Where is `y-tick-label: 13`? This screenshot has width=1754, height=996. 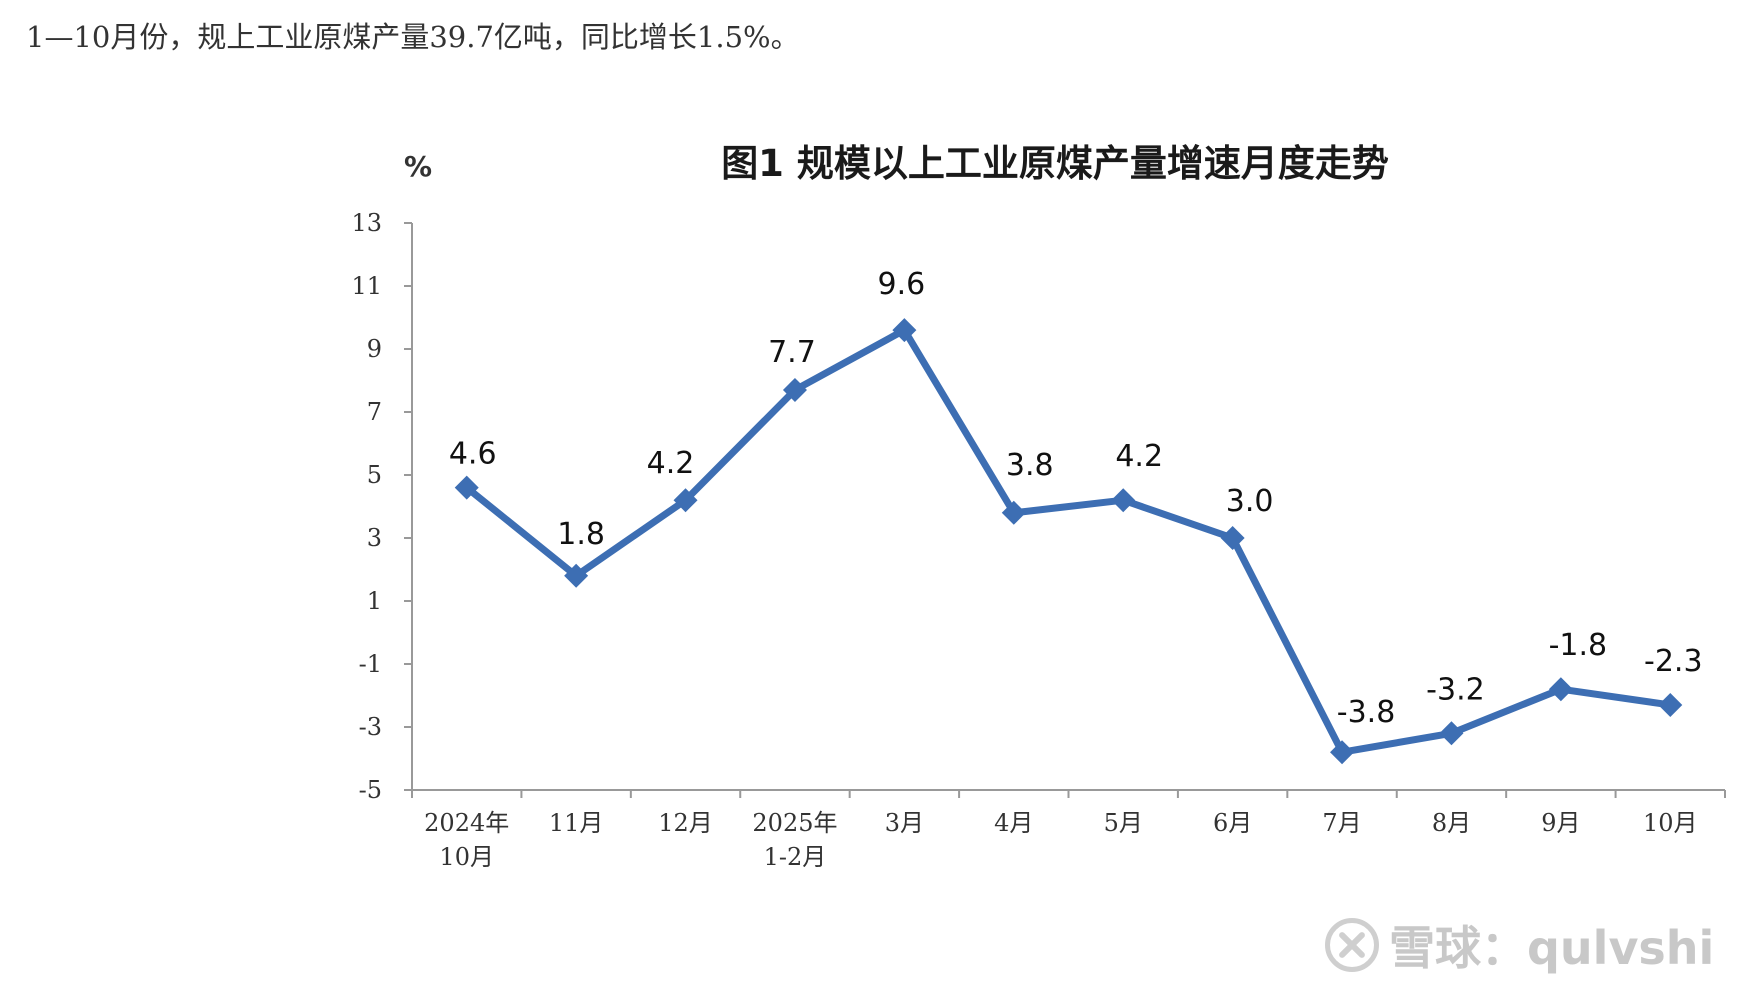
y-tick-label: 13 is located at coordinates (366, 223).